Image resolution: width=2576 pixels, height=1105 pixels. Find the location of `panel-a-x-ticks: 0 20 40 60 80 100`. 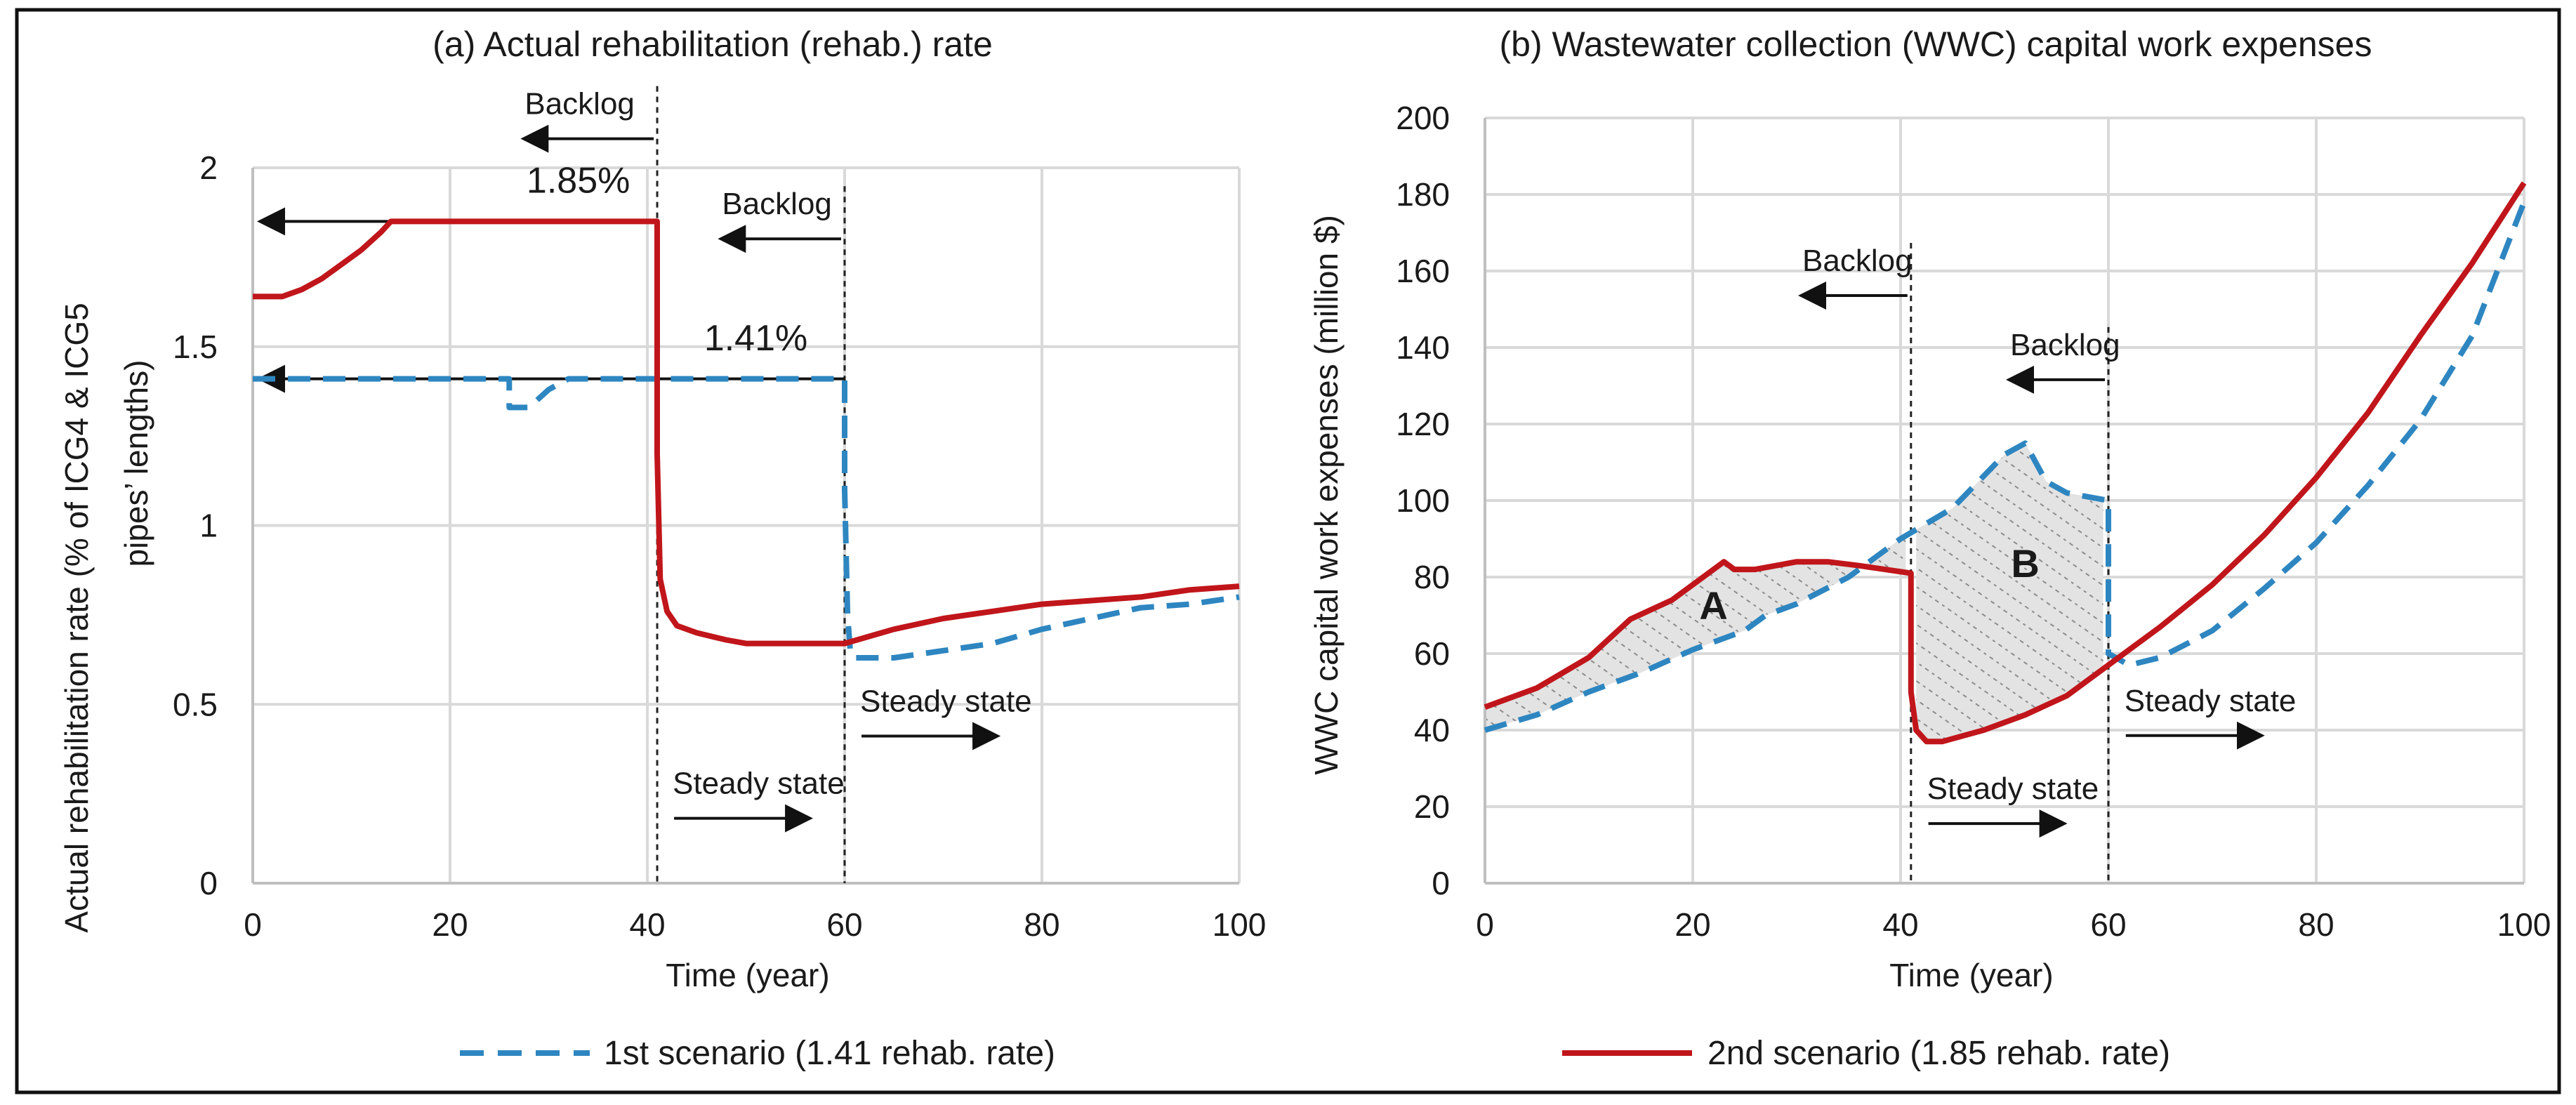

panel-a-x-ticks: 0 20 40 60 80 100 is located at coordinates (755, 925).